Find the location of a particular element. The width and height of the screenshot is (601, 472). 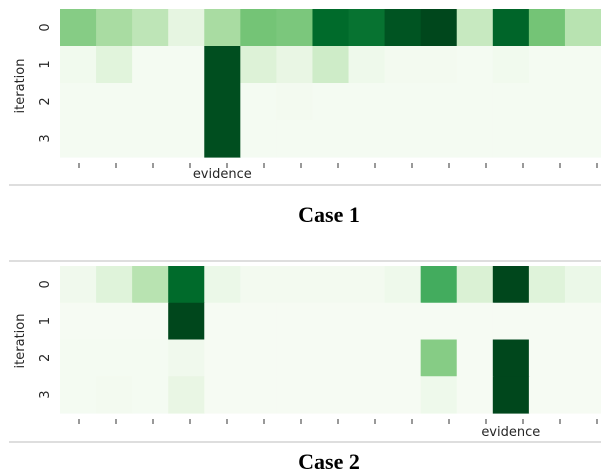

y-tick-label: 2 is located at coordinates (45, 358).